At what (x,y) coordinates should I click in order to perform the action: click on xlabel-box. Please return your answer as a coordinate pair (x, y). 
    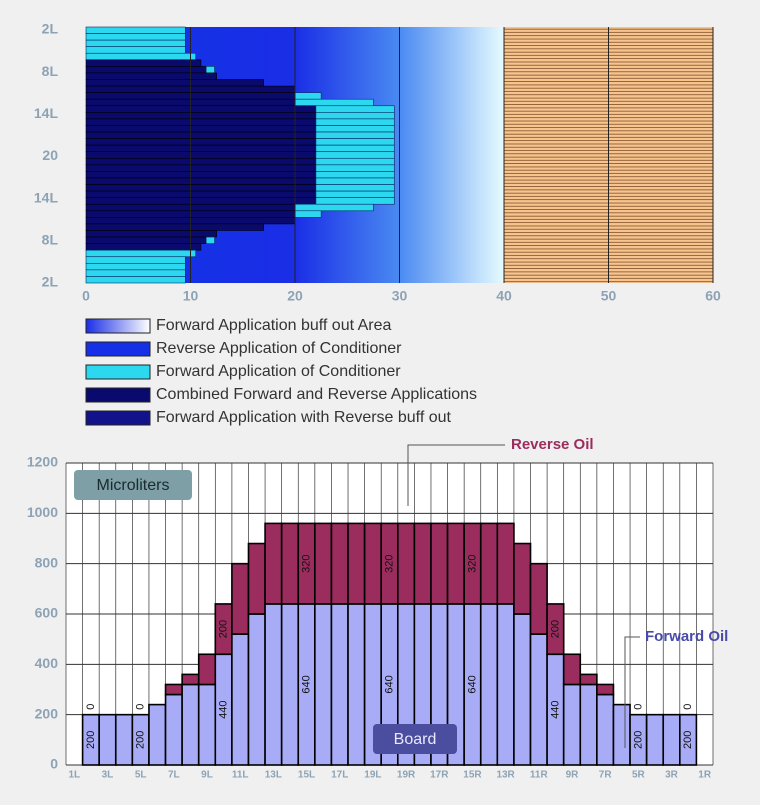
    Looking at the image, I should click on (415, 739).